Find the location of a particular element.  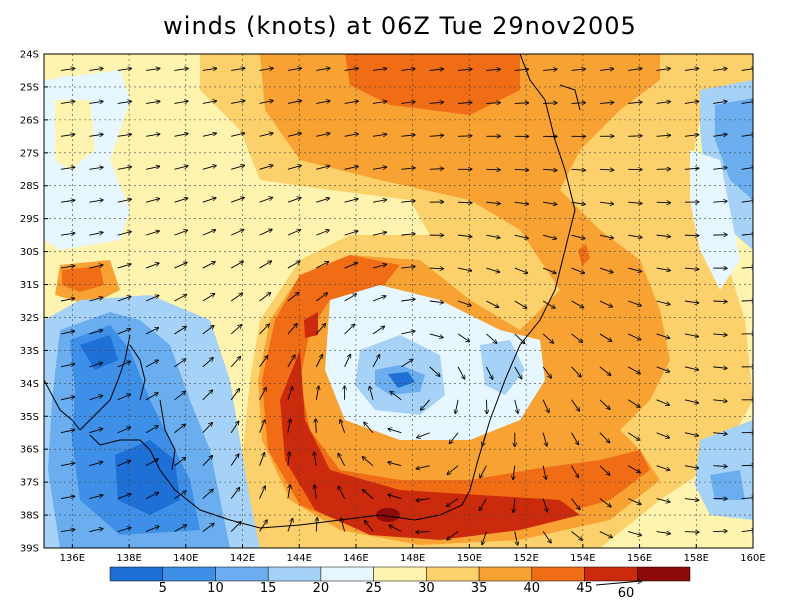

lon-tick-label: 152E is located at coordinates (525, 558).